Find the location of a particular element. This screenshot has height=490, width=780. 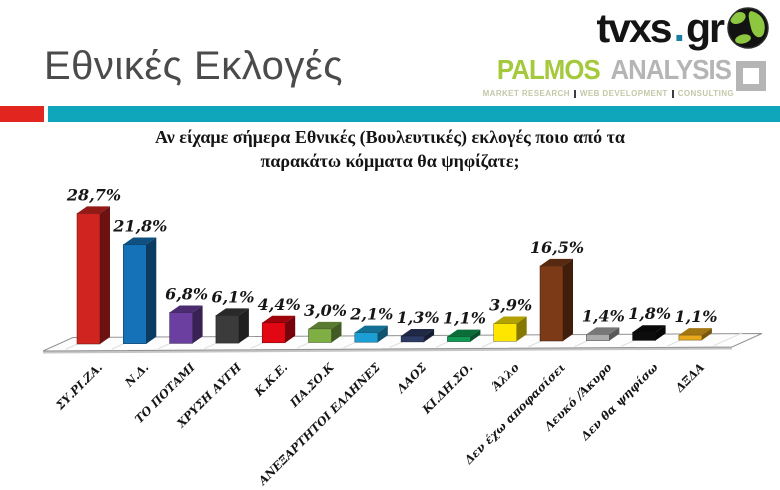

bar-value-label-4: 4,4% is located at coordinates (279, 304).